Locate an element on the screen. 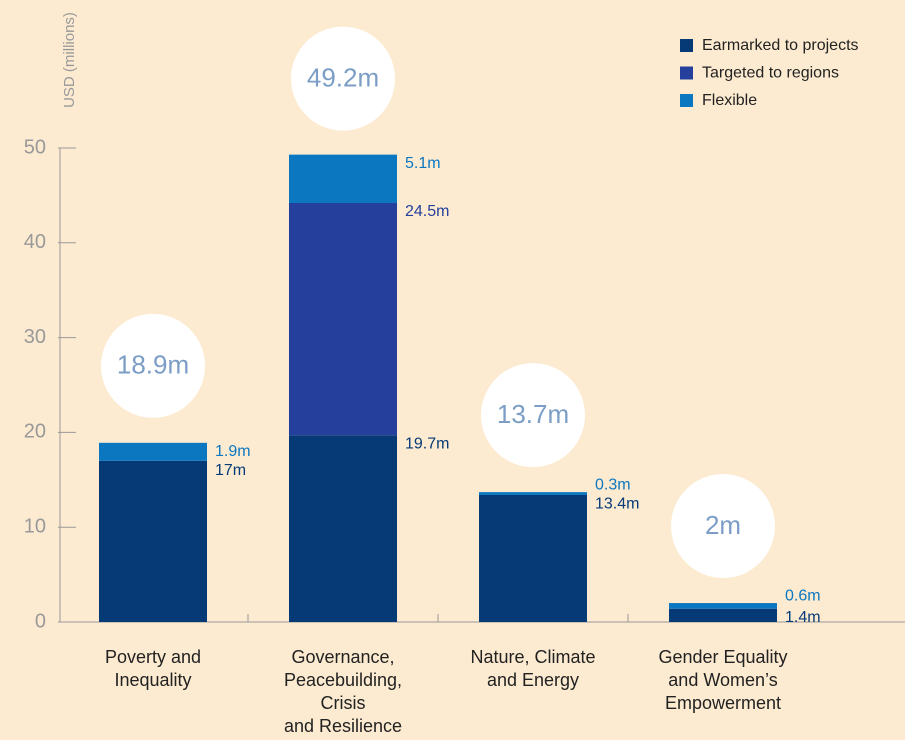 Image resolution: width=905 pixels, height=740 pixels. value-label: 1.9m is located at coordinates (233, 451).